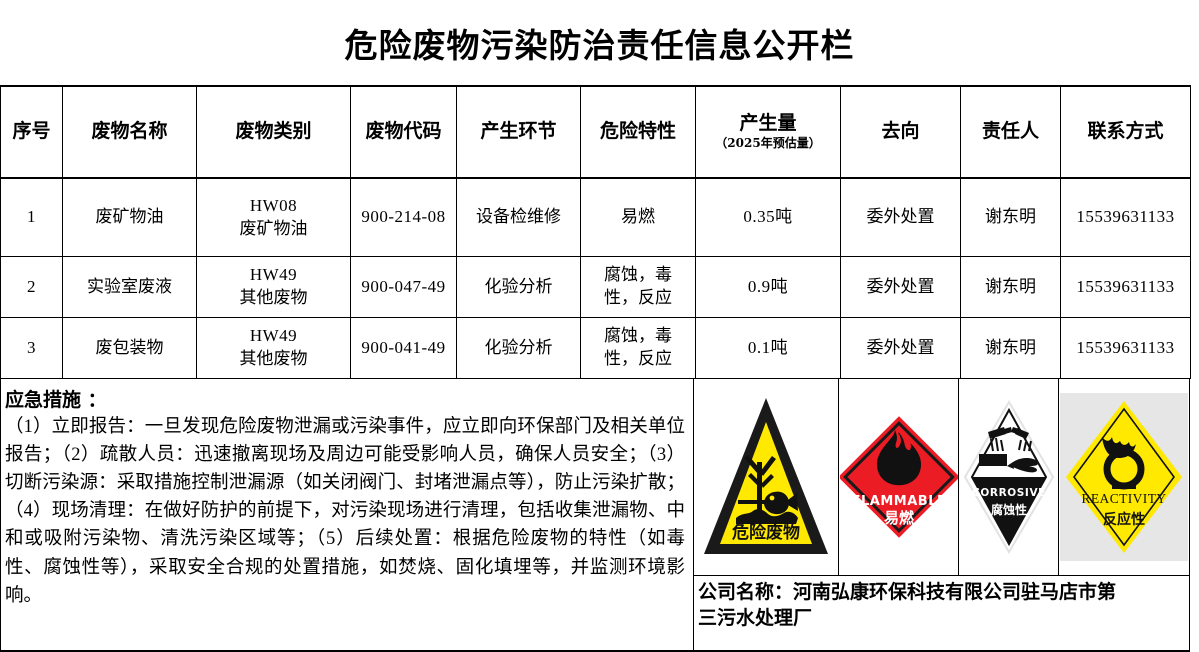 The image size is (1199, 652). What do you see at coordinates (1125, 132) in the screenshot?
I see `col-header-contact: 联系方式` at bounding box center [1125, 132].